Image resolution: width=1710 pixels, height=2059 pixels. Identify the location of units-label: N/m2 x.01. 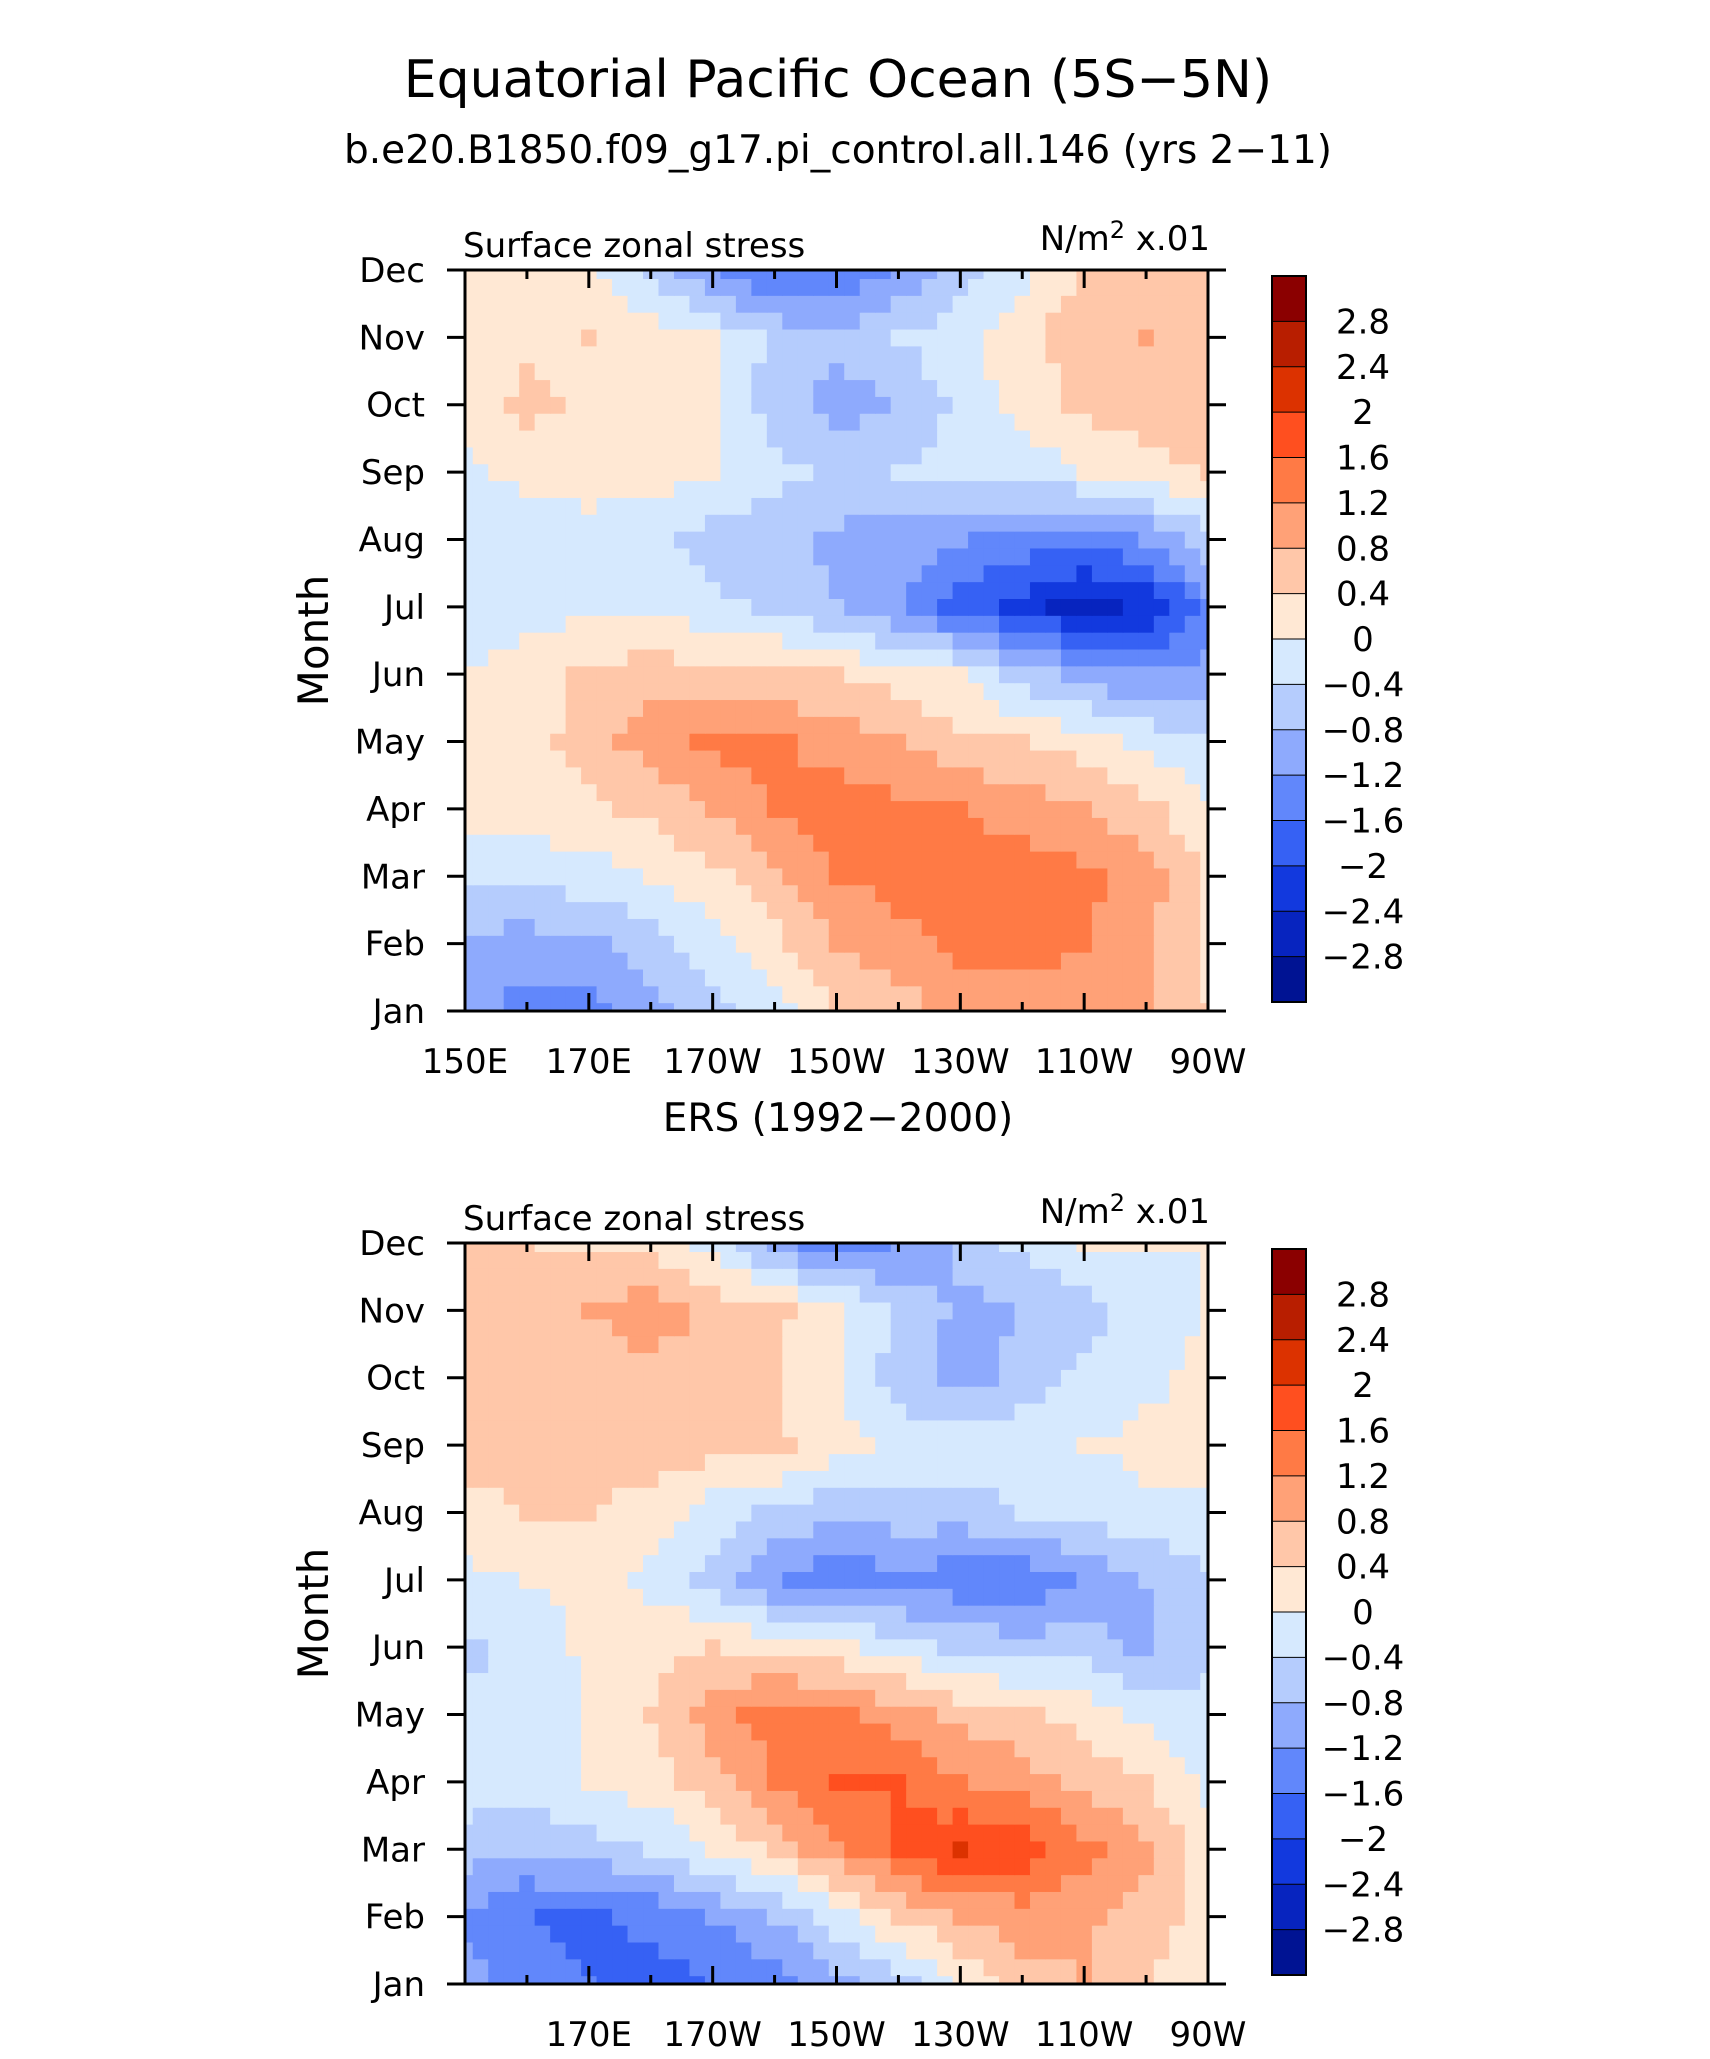
(1125, 1210).